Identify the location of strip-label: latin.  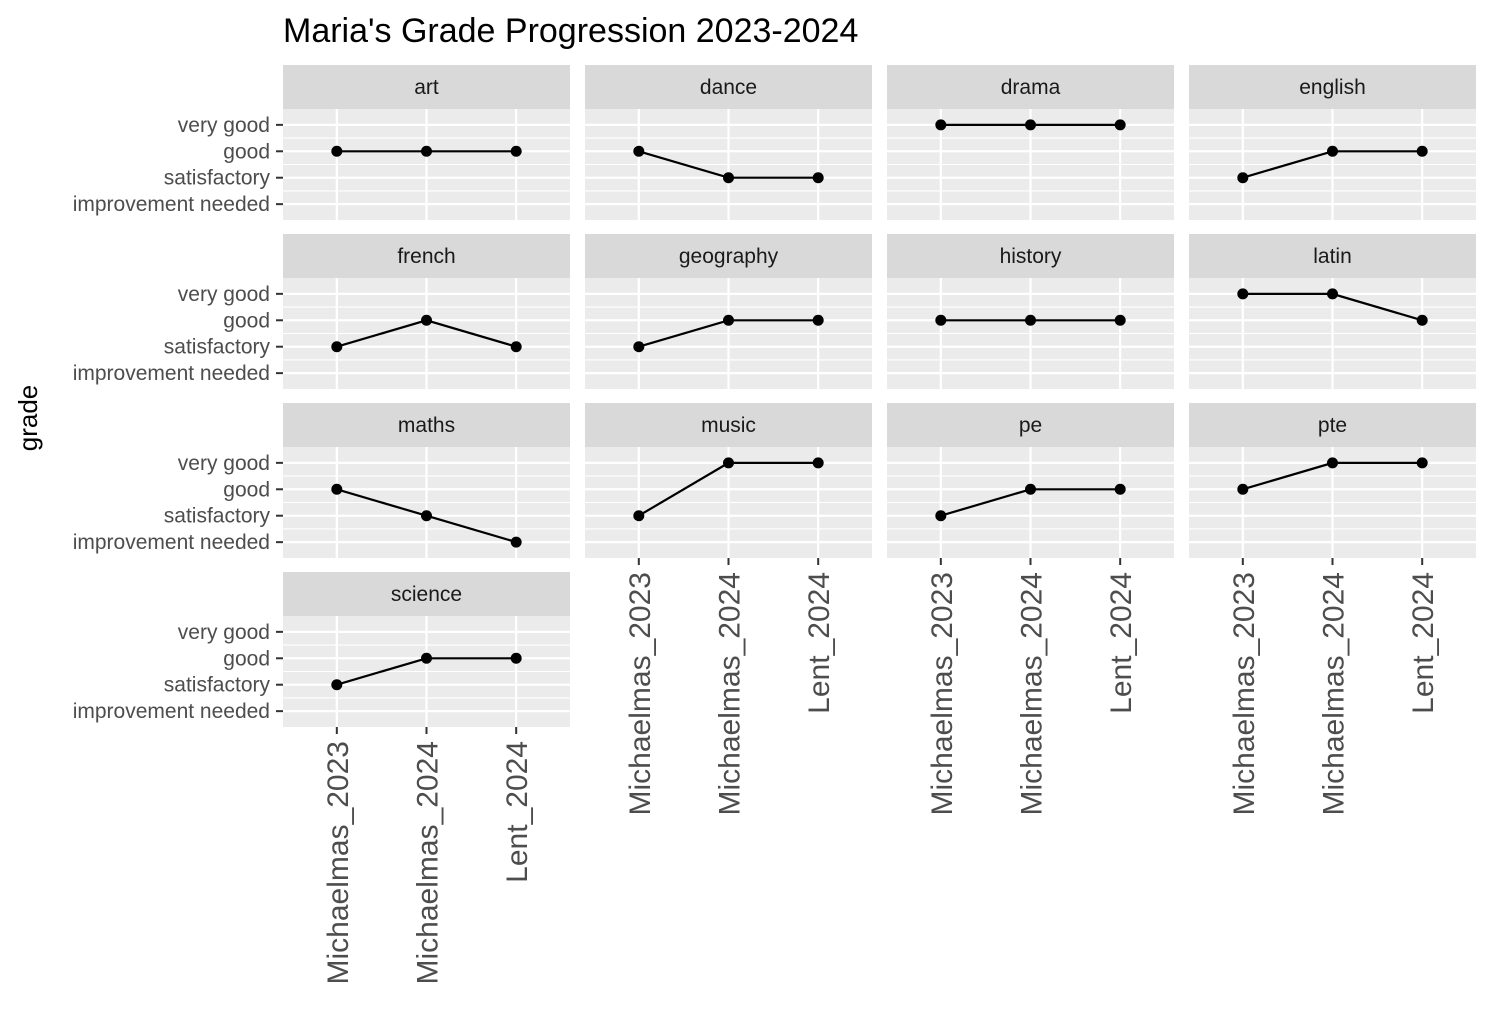
(1332, 256).